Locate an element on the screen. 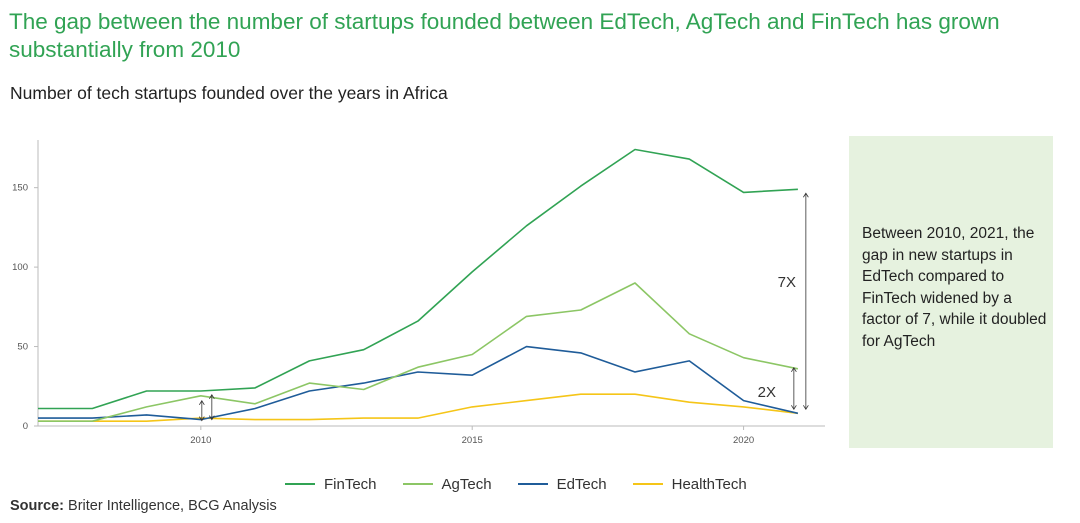 Image resolution: width=1080 pixels, height=523 pixels. y-tick-label: 150 is located at coordinates (20, 188).